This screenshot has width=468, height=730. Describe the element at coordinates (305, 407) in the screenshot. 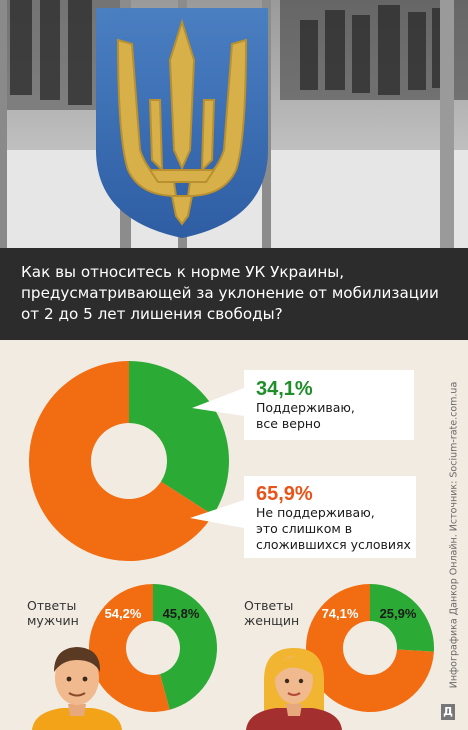

I see `callout-support-label-1: Поддерживаю,` at that location.